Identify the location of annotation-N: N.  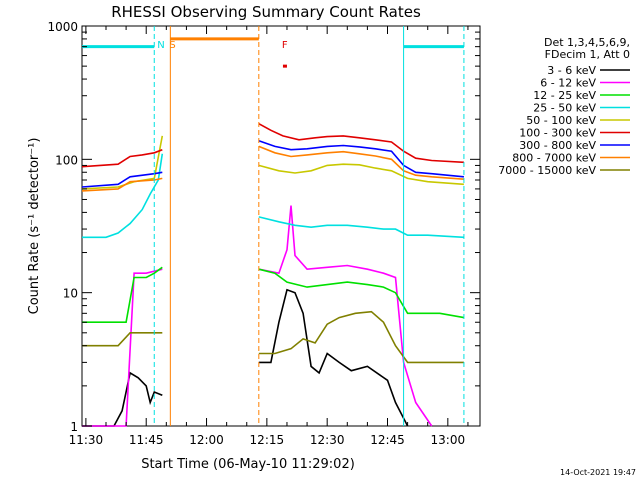
(160, 45).